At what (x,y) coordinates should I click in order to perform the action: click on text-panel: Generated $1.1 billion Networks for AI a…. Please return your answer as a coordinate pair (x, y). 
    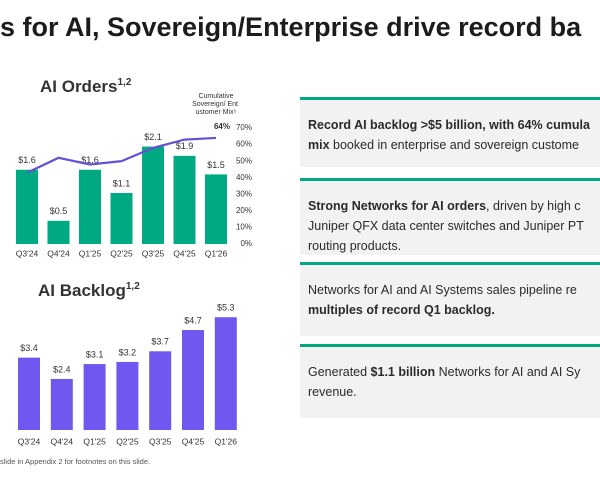
    Looking at the image, I should click on (450, 381).